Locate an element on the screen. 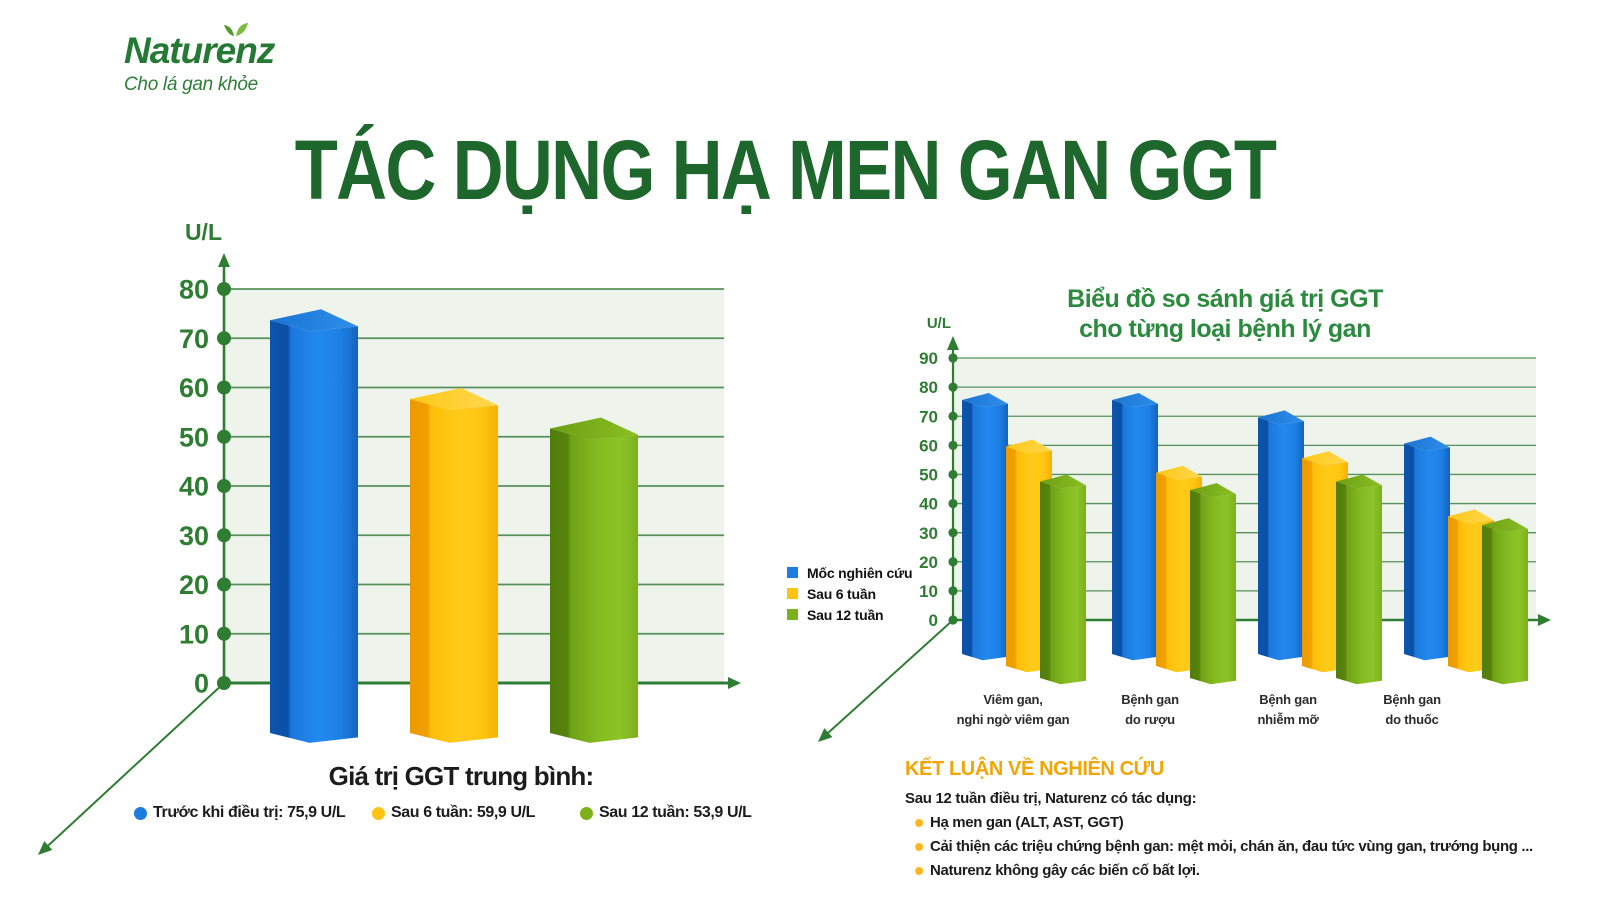 Image resolution: width=1600 pixels, height=900 pixels. legend-label: Sau 6 tuần is located at coordinates (841, 593).